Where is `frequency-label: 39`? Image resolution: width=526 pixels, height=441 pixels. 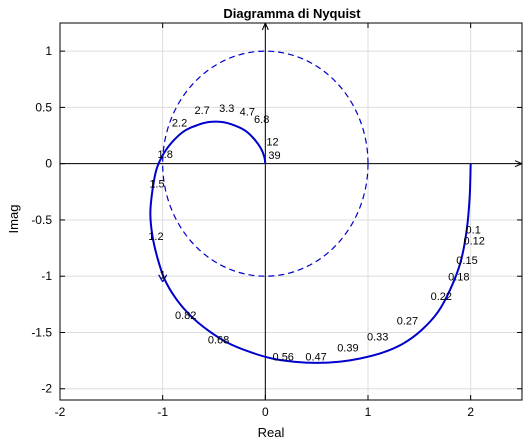 frequency-label: 39 is located at coordinates (274, 156).